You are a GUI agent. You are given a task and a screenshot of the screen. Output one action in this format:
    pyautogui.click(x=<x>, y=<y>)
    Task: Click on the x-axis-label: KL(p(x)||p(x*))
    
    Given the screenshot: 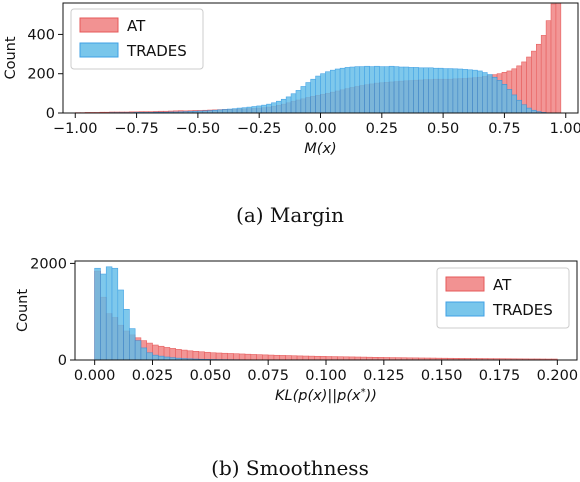 What is the action you would take?
    pyautogui.click(x=326, y=396)
    